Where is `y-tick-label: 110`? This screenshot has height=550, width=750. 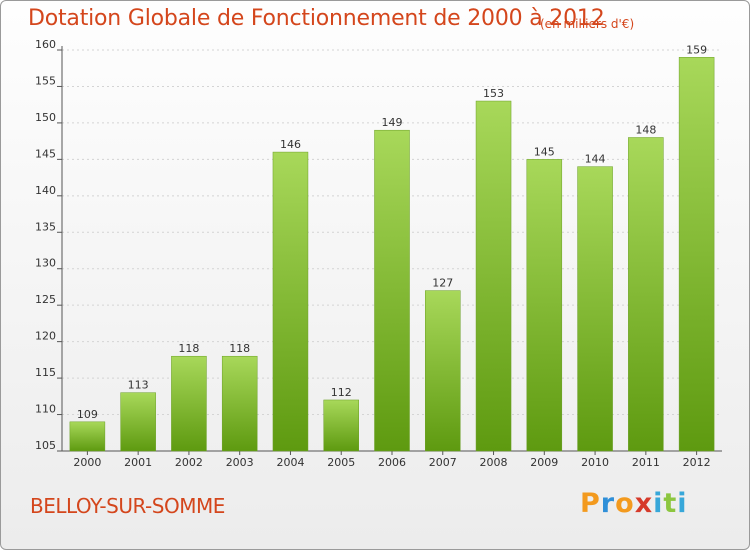 y-tick-label: 110 is located at coordinates (45, 409).